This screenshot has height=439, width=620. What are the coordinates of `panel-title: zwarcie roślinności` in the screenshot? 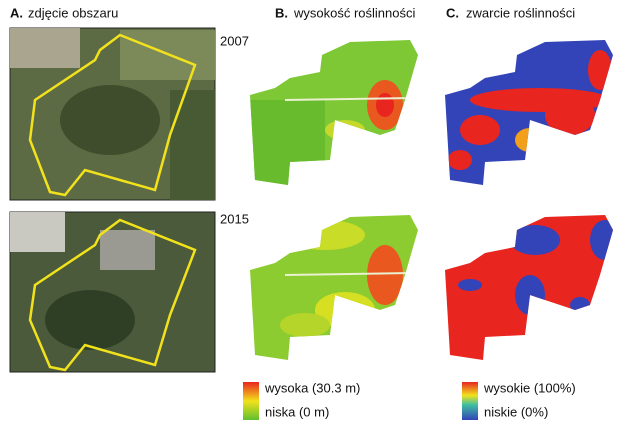 It's located at (520, 12).